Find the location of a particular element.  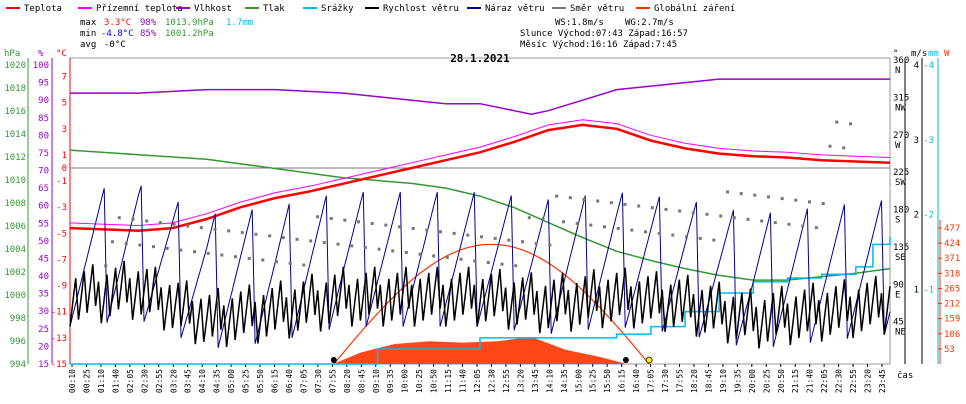

stats-avg-label: avg is located at coordinates (88, 45).